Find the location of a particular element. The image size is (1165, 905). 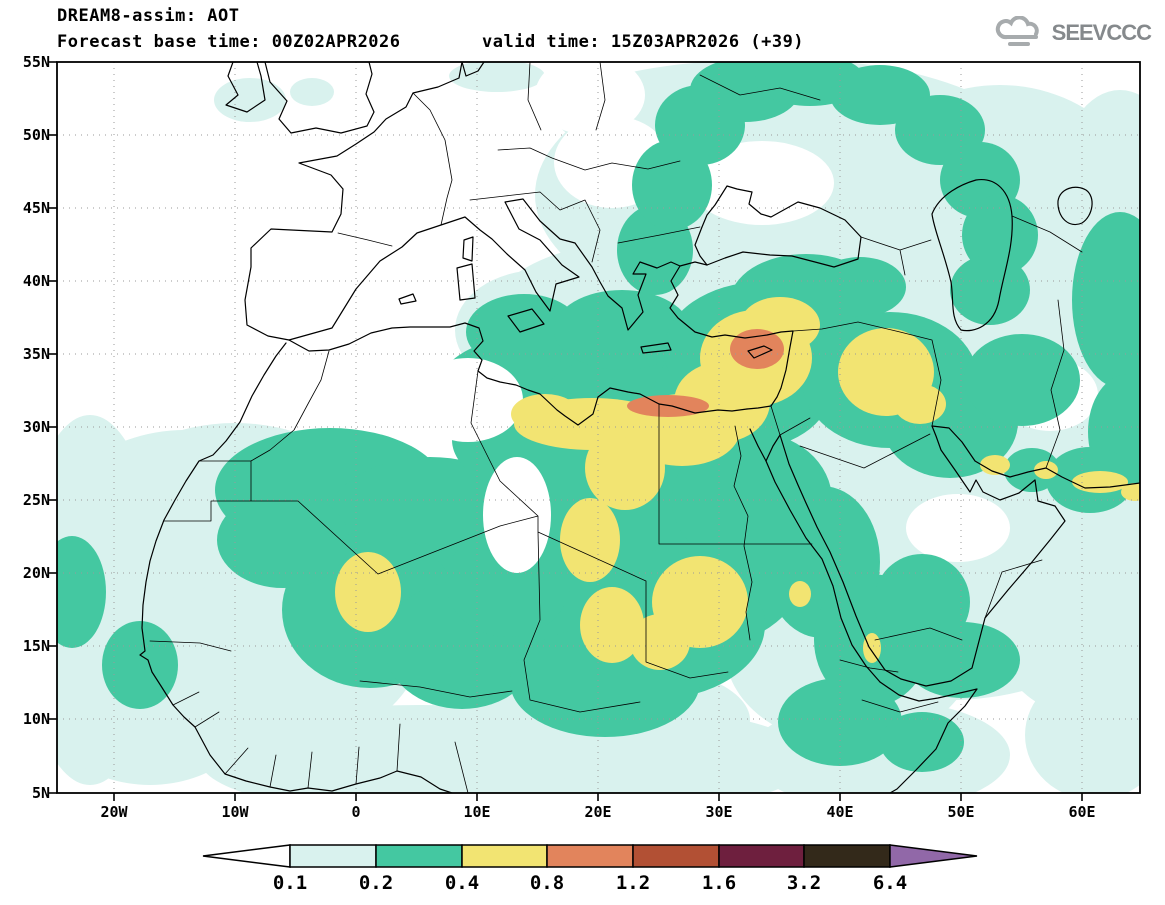

lat-tick-label: 15N is located at coordinates (36, 646).